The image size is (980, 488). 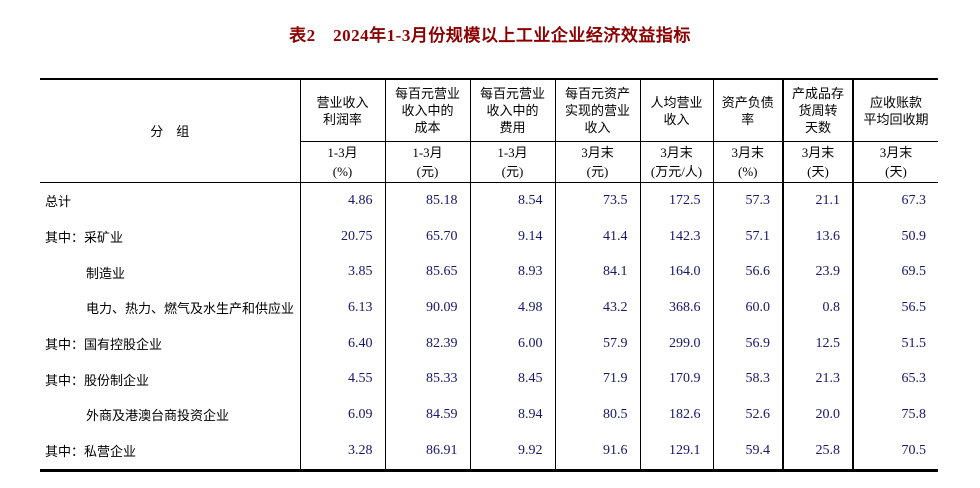 I want to click on column-header-revenue-per-capita: 人均营业 收入, so click(x=676, y=110).